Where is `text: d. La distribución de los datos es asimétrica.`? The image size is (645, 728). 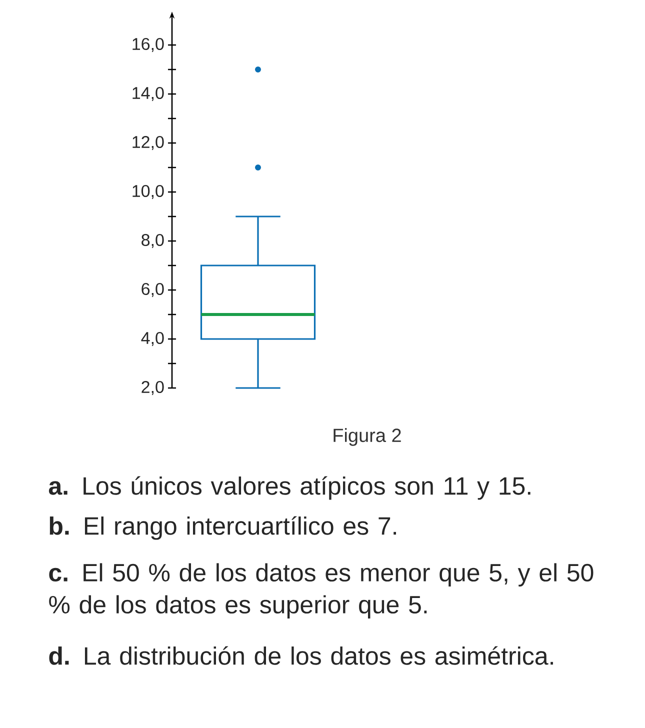
text: d. La distribución de los datos es asimétrica. is located at coordinates (301, 655).